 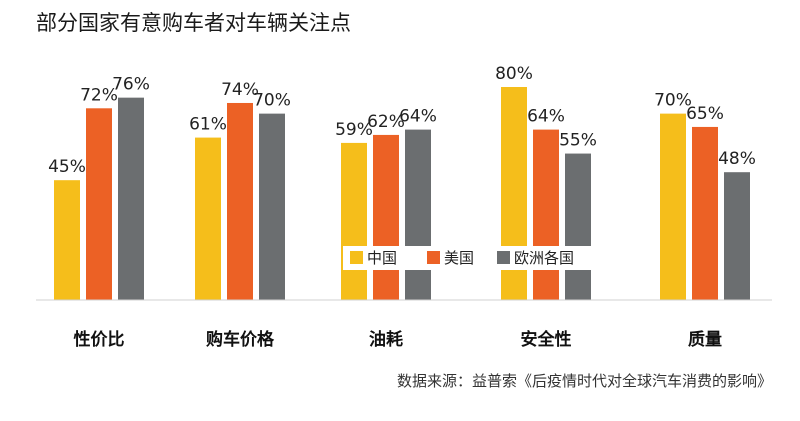 I want to click on x-tick-label: 购车价格, so click(x=240, y=339).